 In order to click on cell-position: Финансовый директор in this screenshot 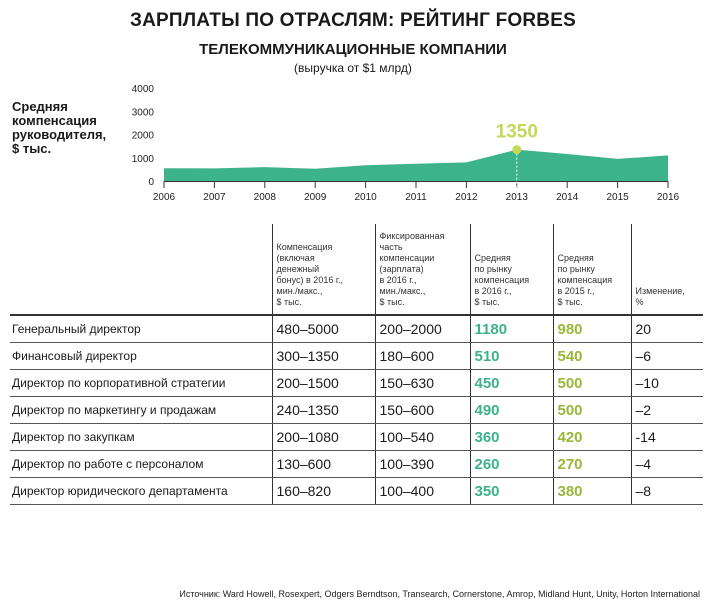, I will do `click(141, 356)`.